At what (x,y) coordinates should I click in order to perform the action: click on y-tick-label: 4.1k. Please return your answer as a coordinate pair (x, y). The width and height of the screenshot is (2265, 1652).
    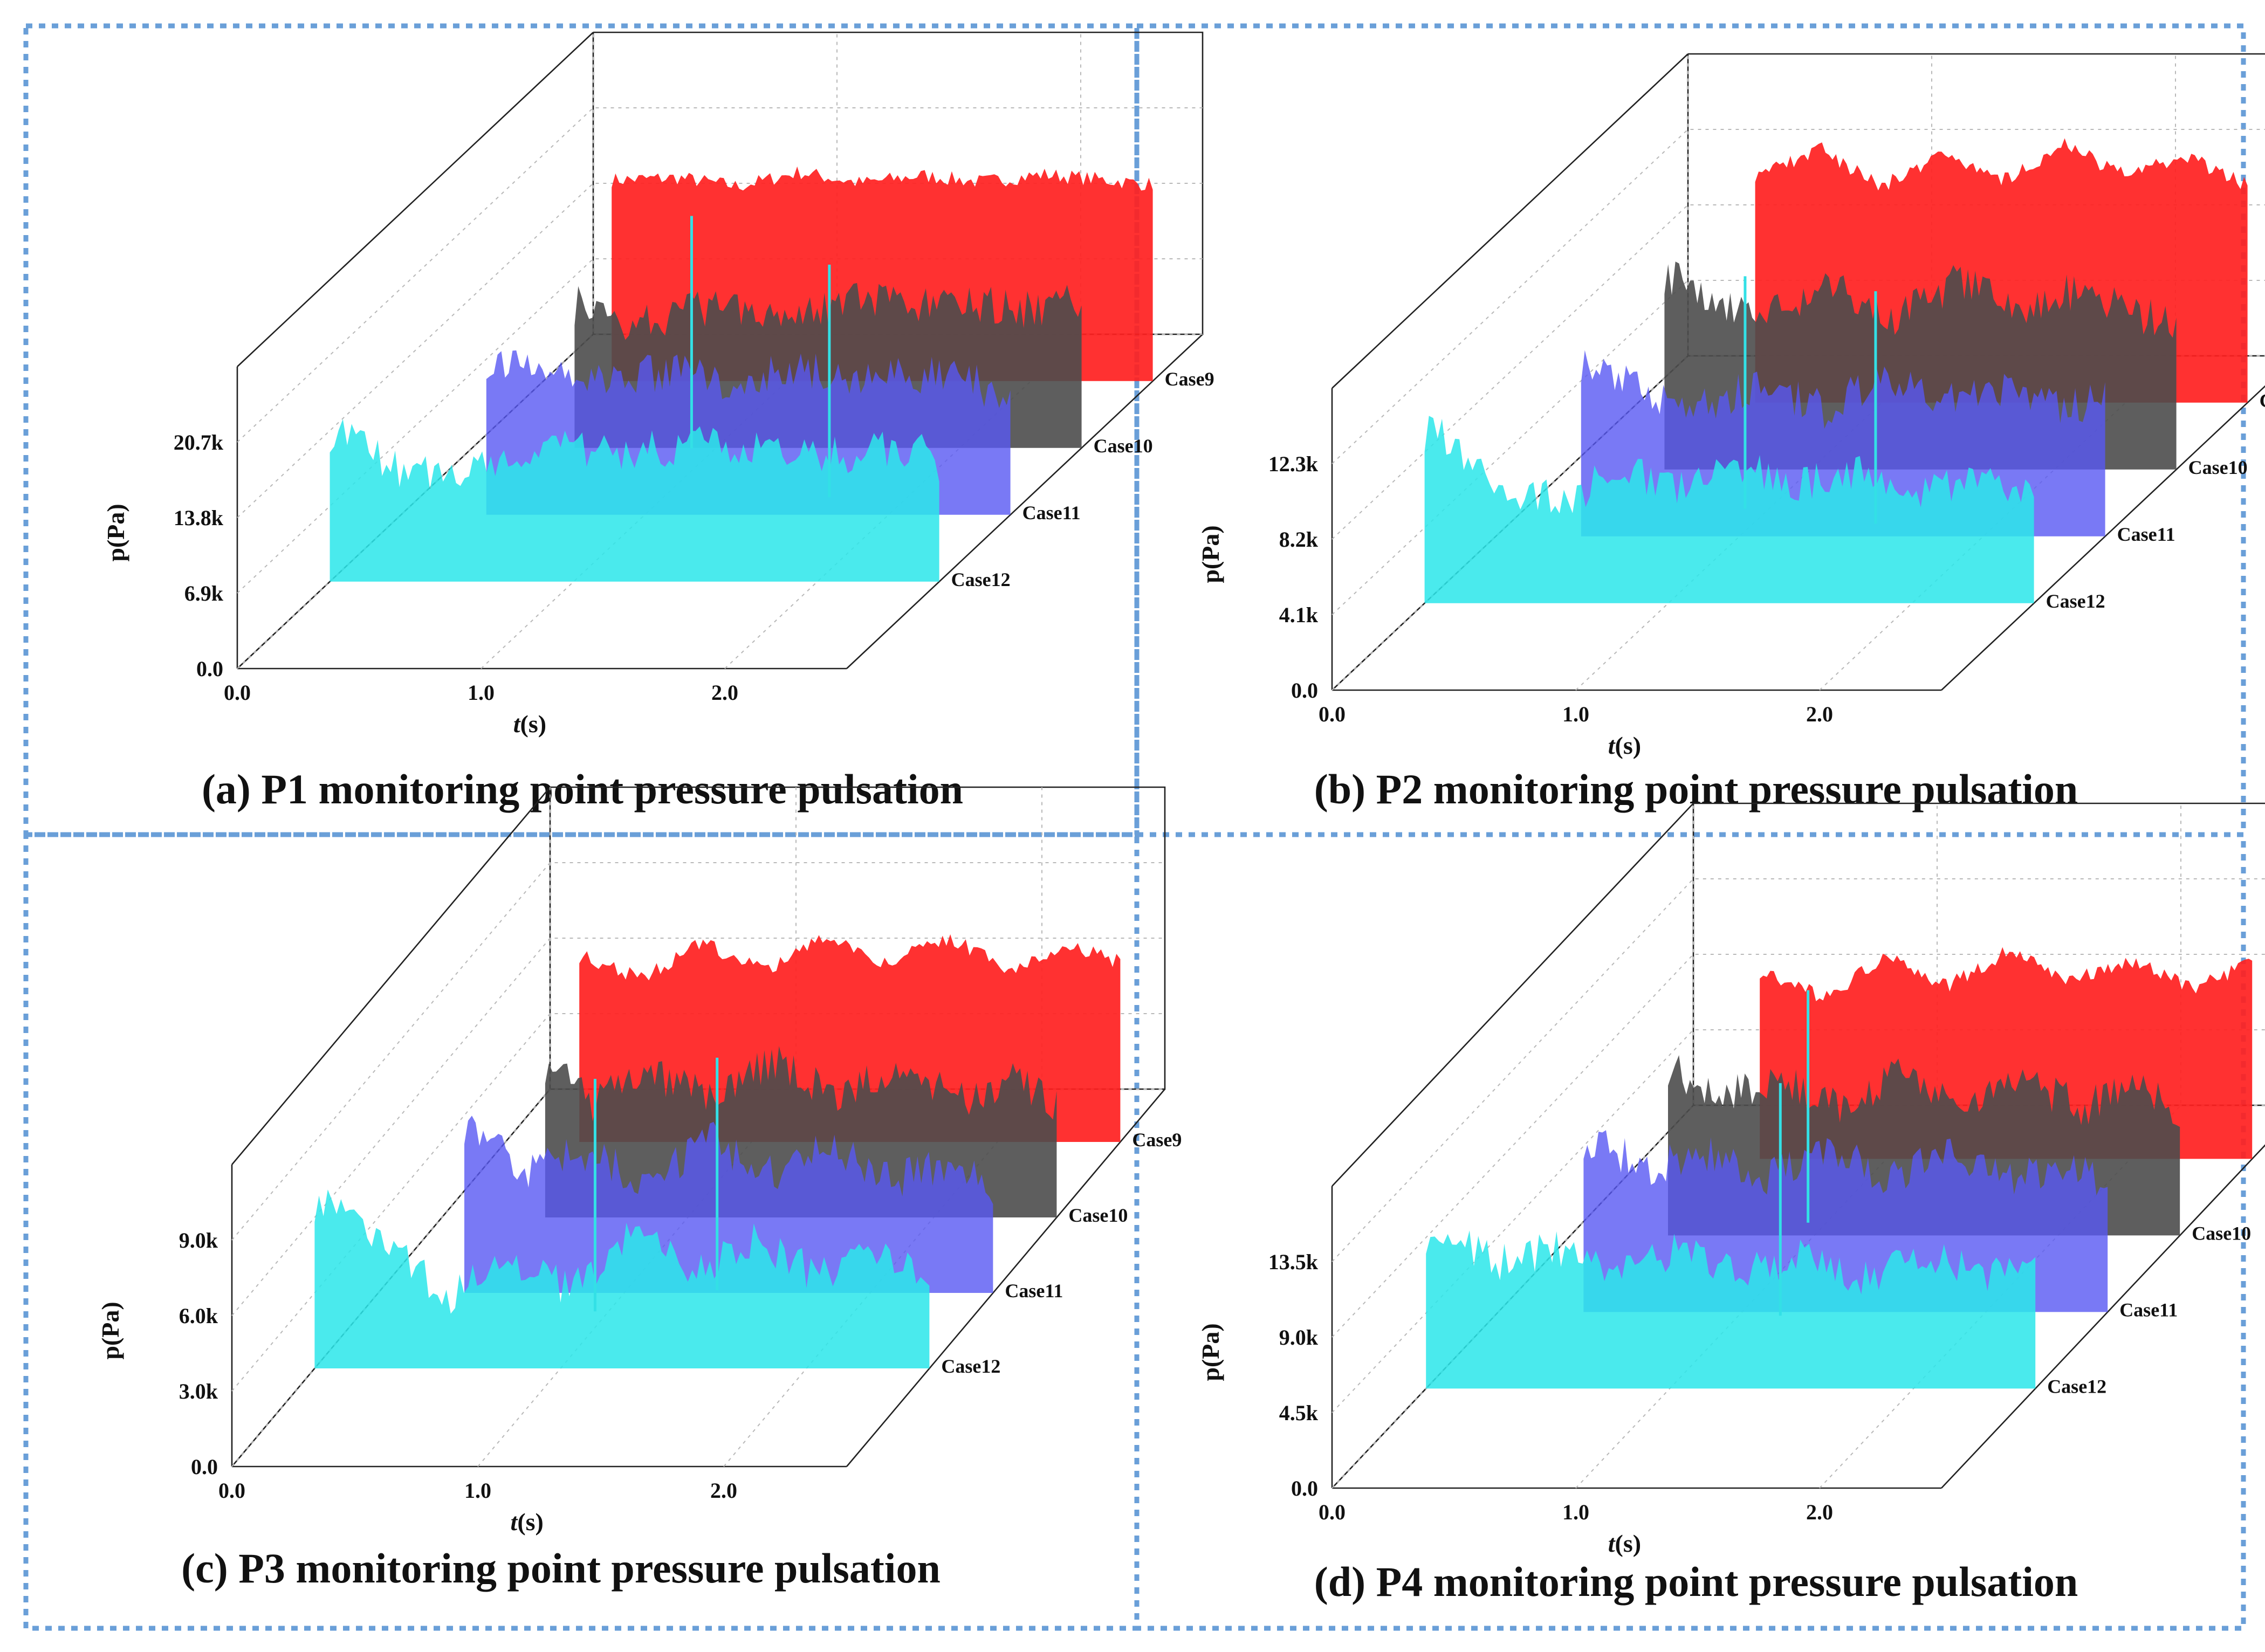
    Looking at the image, I should click on (1299, 615).